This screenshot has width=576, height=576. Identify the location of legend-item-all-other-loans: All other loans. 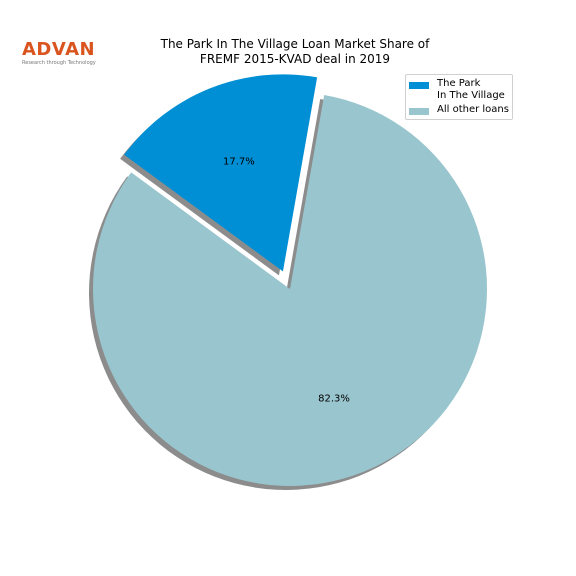
(459, 110).